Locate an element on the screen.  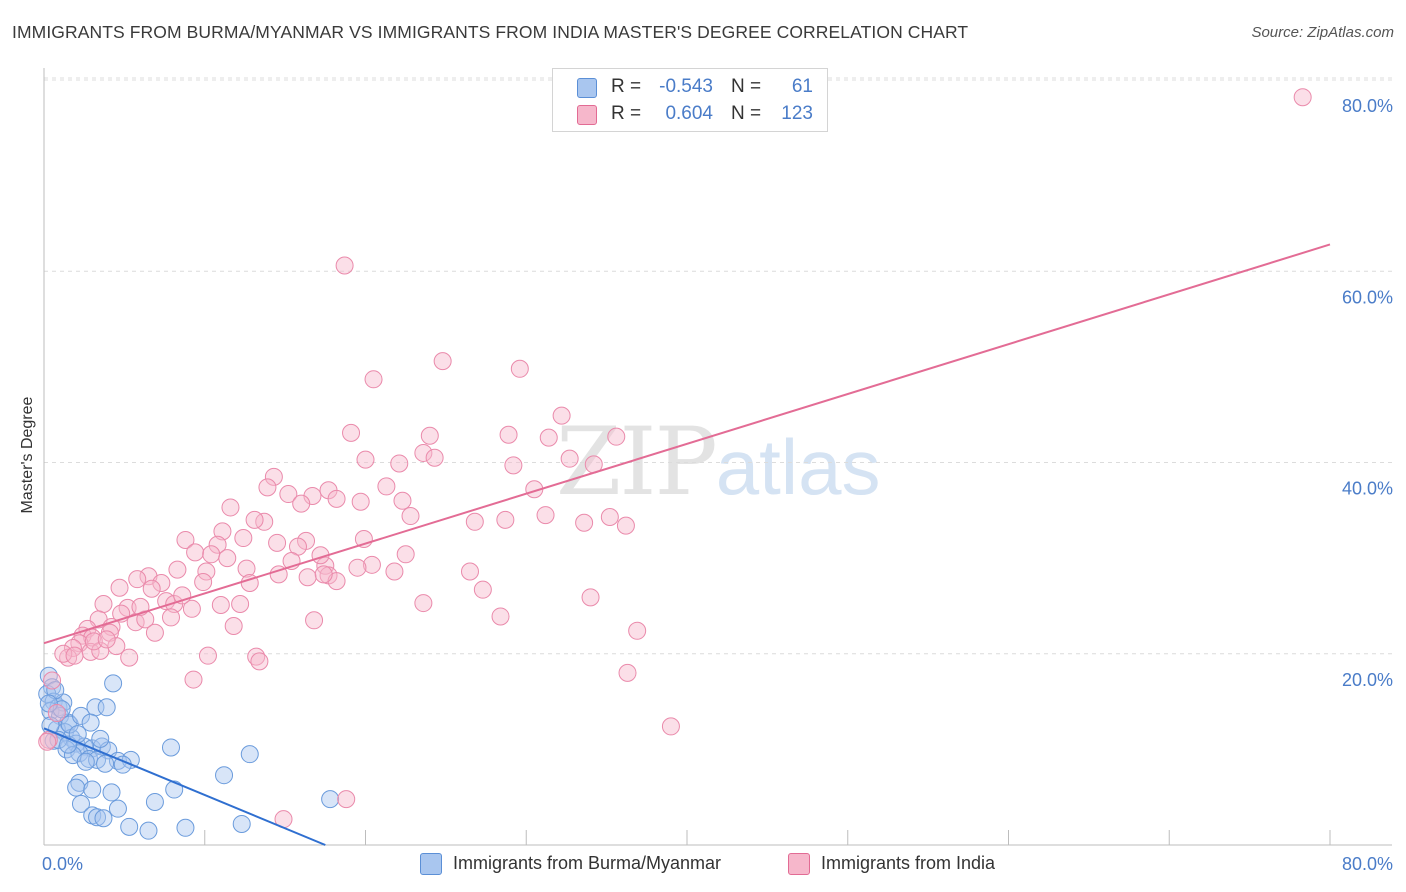
stats-swatch-india is located at coordinates (587, 115).